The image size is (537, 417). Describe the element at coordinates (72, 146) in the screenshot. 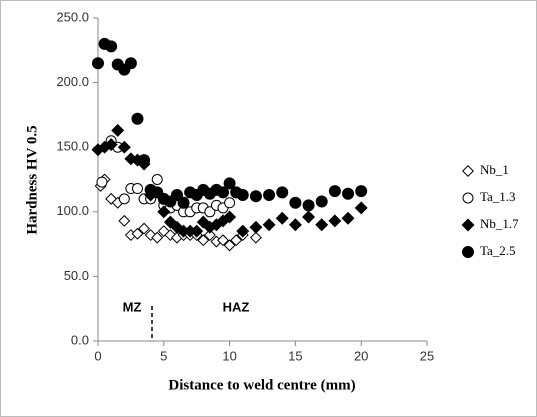

I see `y-tick-label: 150.0` at that location.